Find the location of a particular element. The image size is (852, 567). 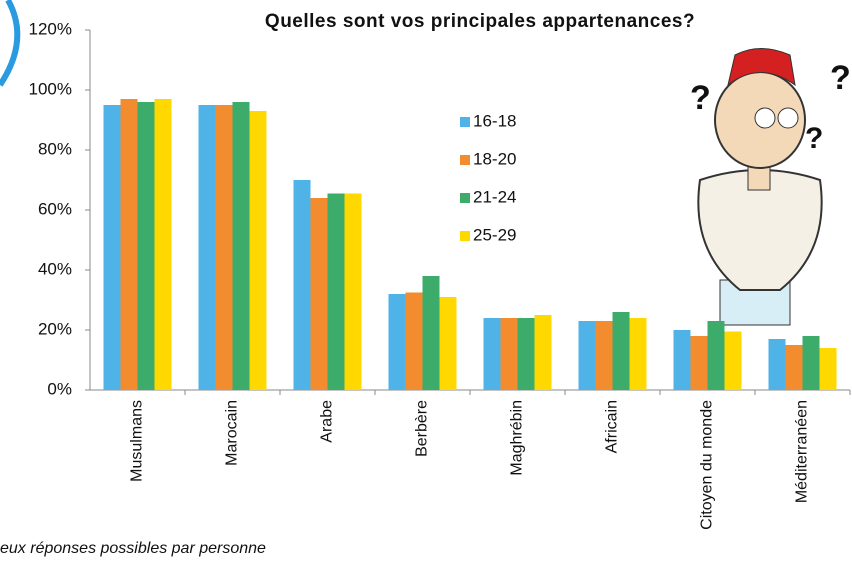

decor-arc is located at coordinates (10, 43).